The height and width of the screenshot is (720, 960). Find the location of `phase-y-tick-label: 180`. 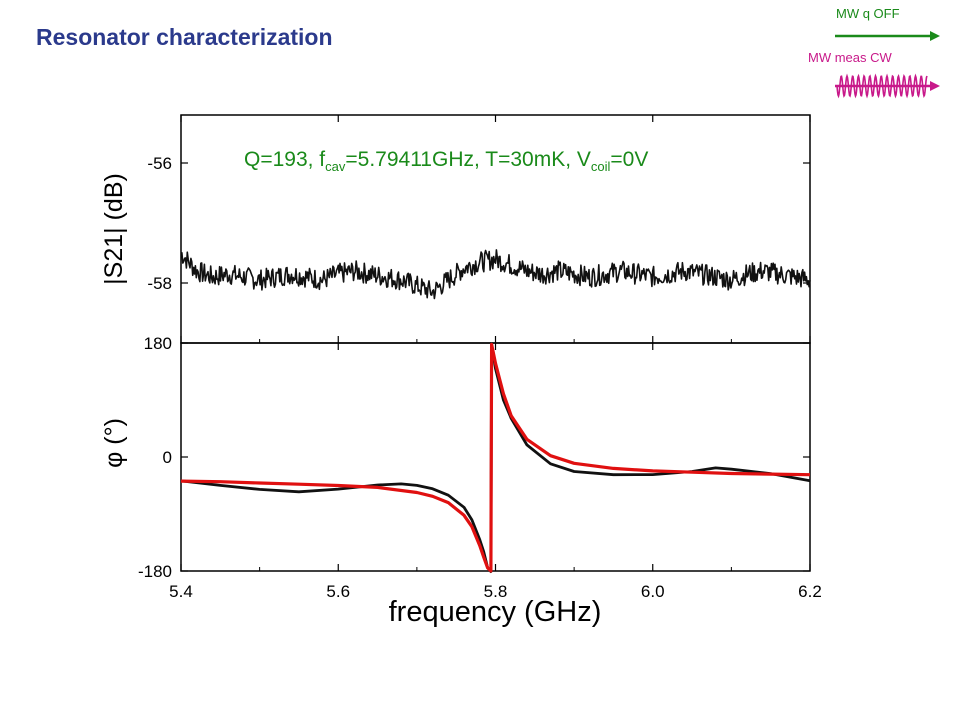

phase-y-tick-label: 180 is located at coordinates (158, 343).